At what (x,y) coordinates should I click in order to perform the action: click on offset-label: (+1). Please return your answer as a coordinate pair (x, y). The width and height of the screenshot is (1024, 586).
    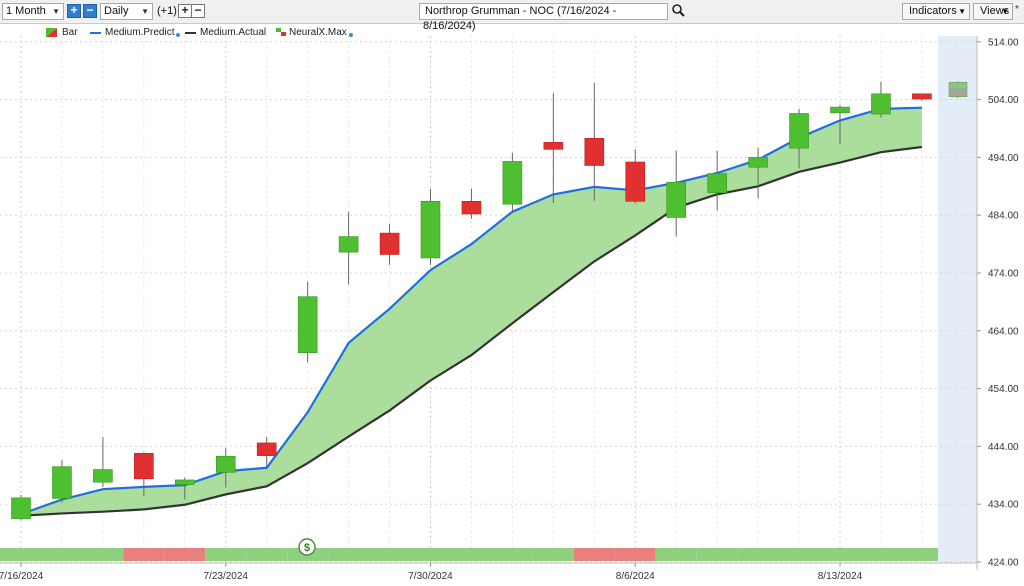
    Looking at the image, I should click on (167, 11).